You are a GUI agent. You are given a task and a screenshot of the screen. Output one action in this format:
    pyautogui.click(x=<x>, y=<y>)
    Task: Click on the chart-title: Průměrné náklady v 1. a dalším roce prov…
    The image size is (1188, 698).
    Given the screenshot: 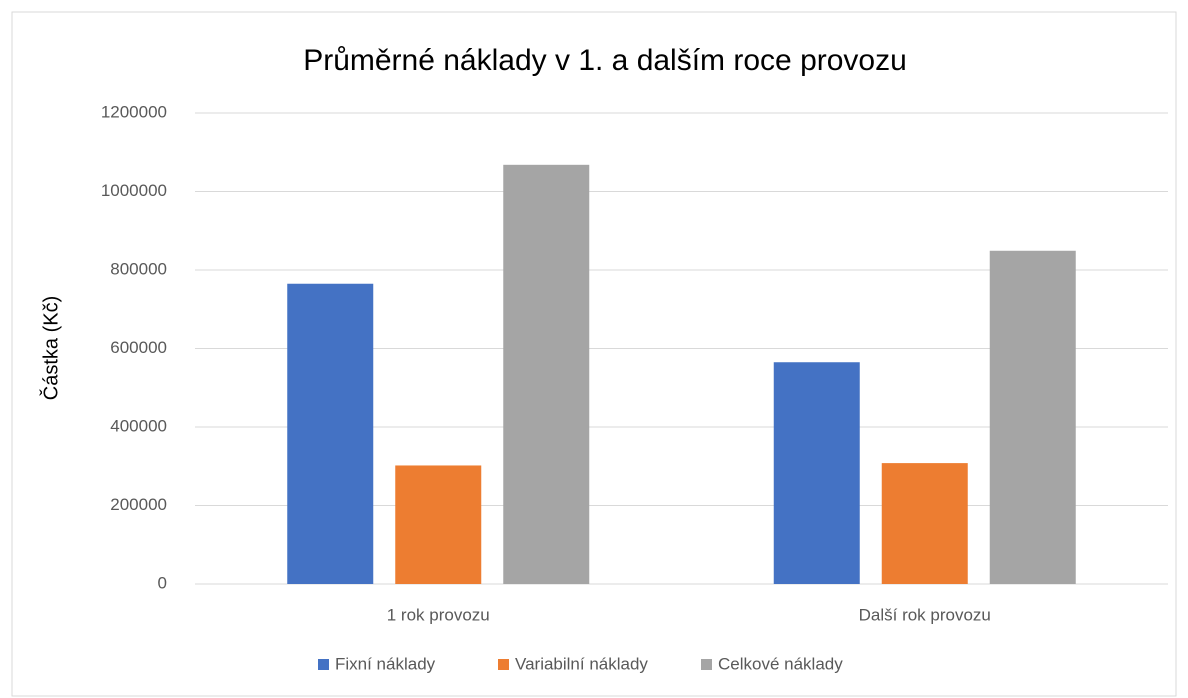 What is the action you would take?
    pyautogui.click(x=605, y=60)
    